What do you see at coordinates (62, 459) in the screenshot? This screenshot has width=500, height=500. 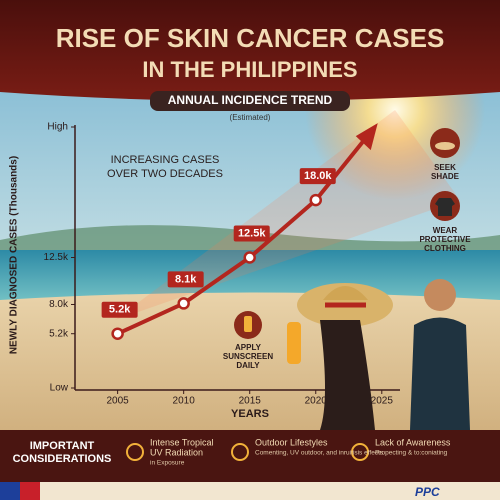 I see `considerations-title: CONSIDERATIONS` at bounding box center [62, 459].